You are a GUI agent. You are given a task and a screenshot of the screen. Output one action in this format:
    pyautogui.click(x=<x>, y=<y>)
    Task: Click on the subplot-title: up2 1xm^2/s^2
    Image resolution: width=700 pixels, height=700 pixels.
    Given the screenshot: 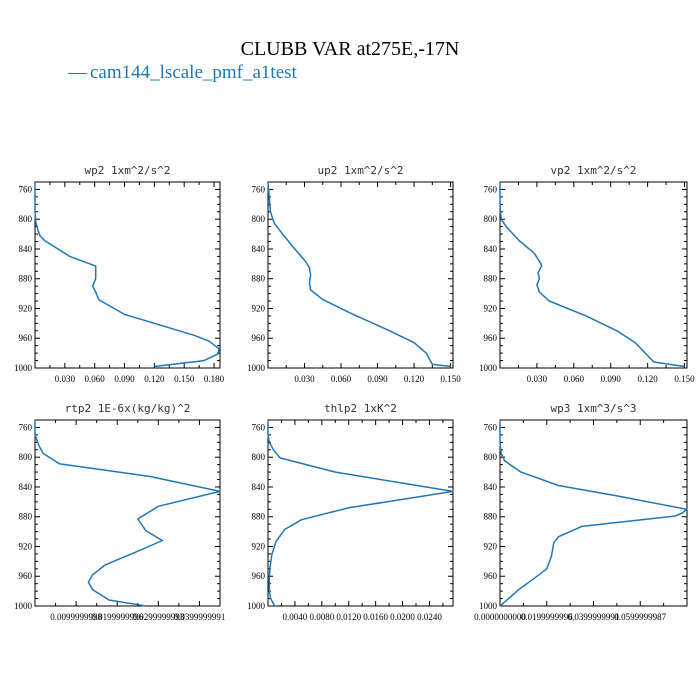 What is the action you would take?
    pyautogui.click(x=360, y=170)
    